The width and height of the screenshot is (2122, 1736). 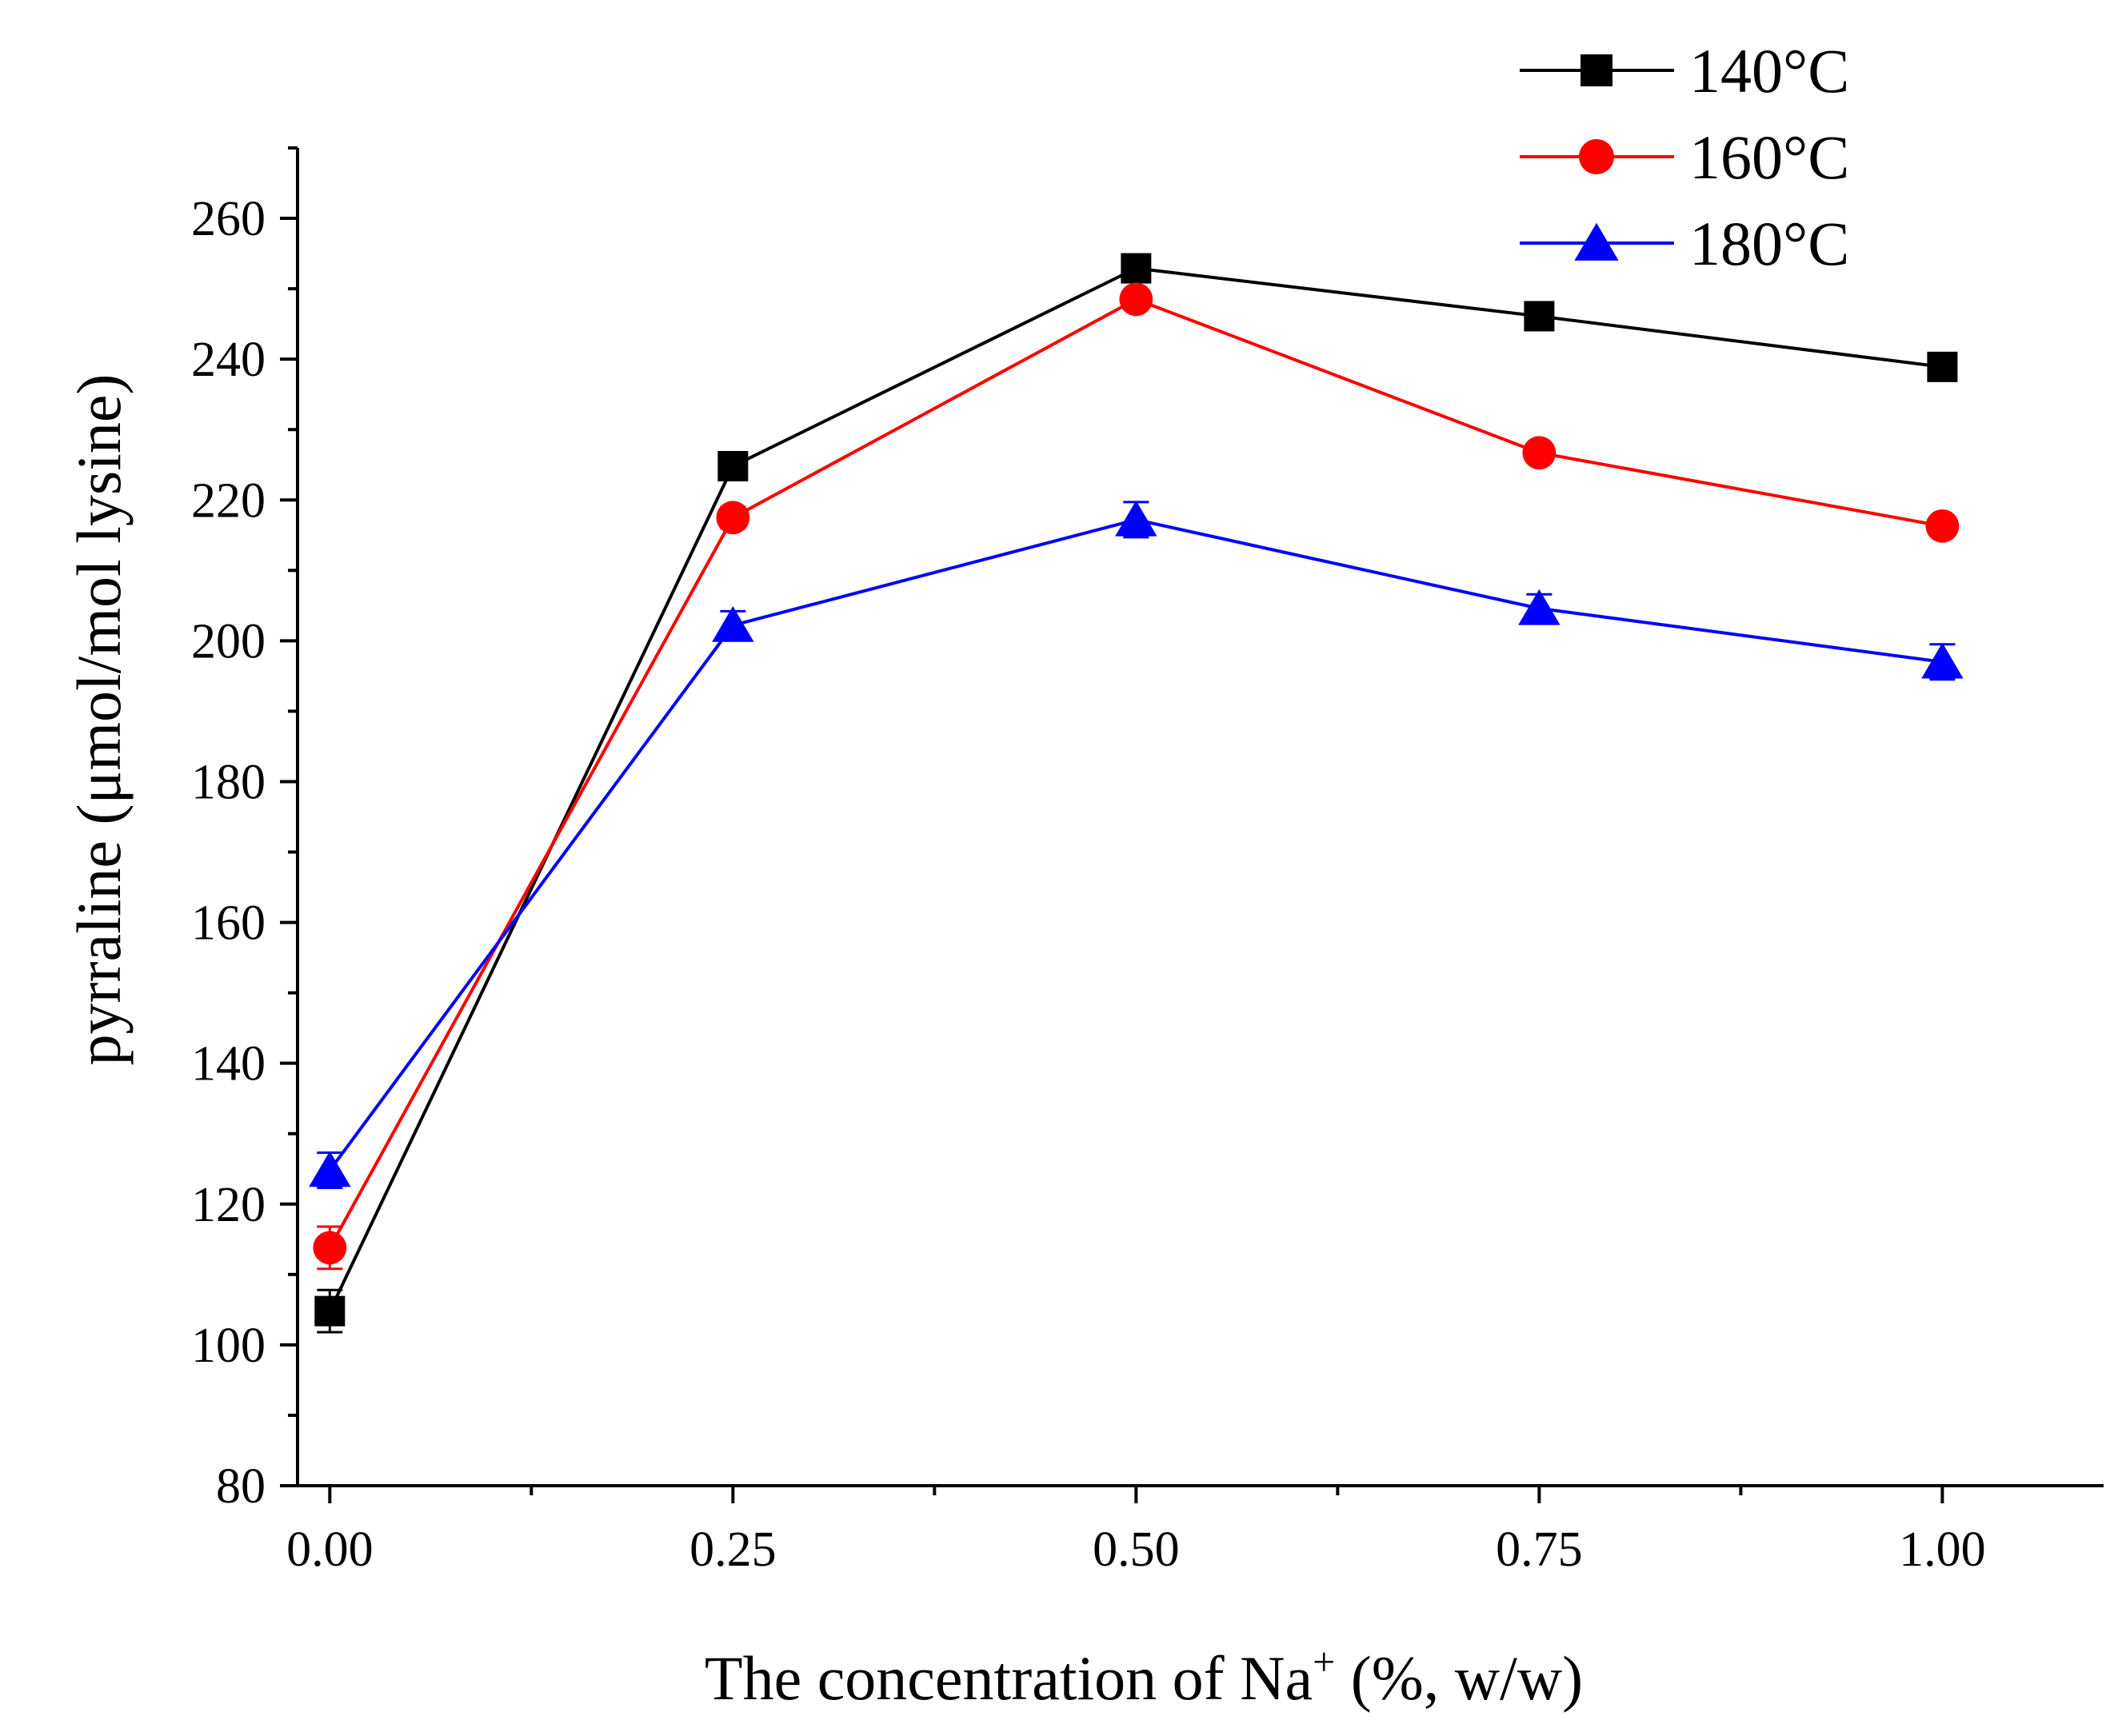 I want to click on legend-label: 160°C, so click(x=1769, y=157).